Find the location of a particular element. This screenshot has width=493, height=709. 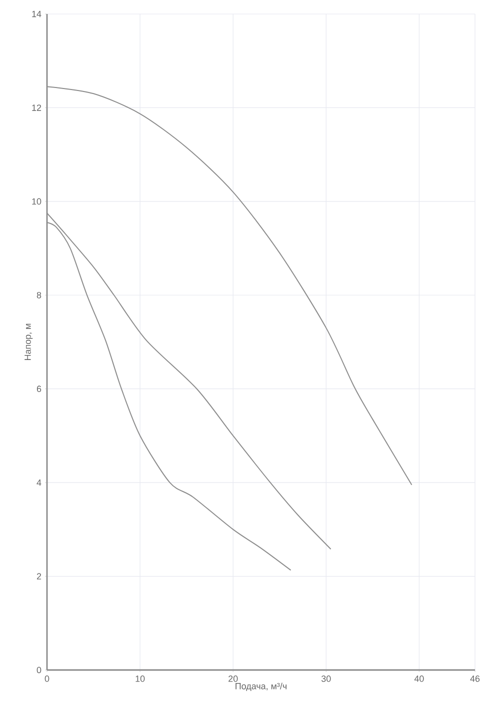

y-tick-label: 8 is located at coordinates (39, 295).